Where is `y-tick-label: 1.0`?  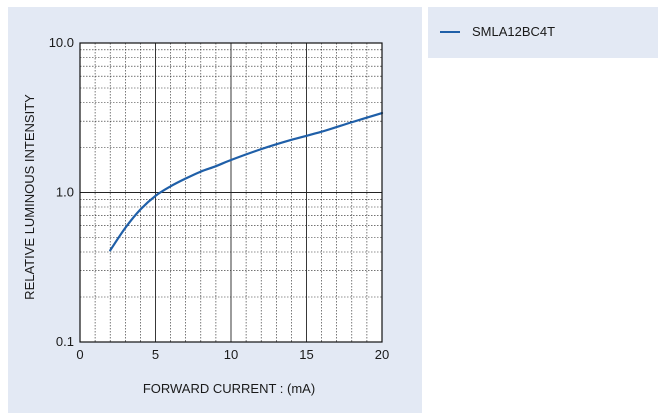 y-tick-label: 1.0 is located at coordinates (65, 192).